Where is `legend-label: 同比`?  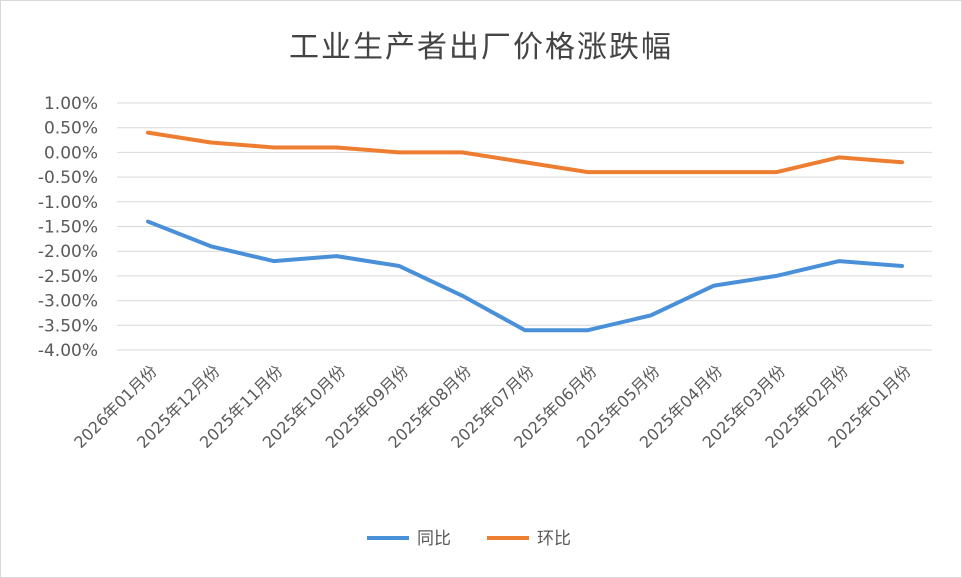 legend-label: 同比 is located at coordinates (434, 539).